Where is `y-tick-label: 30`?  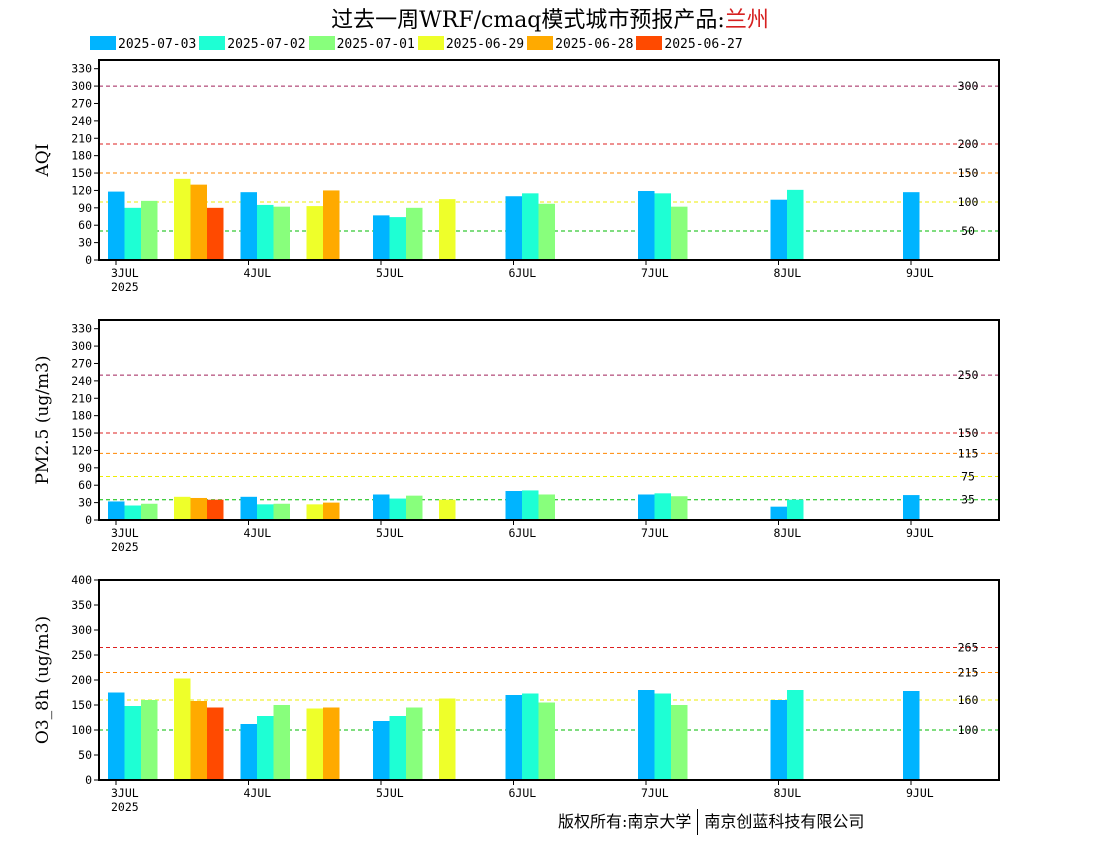 y-tick-label: 30 is located at coordinates (85, 503).